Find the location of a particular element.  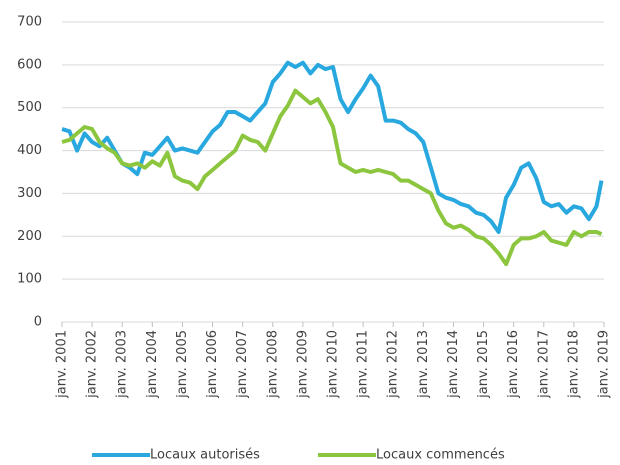

x-tick-label: janv. 2016 is located at coordinates (513, 364).